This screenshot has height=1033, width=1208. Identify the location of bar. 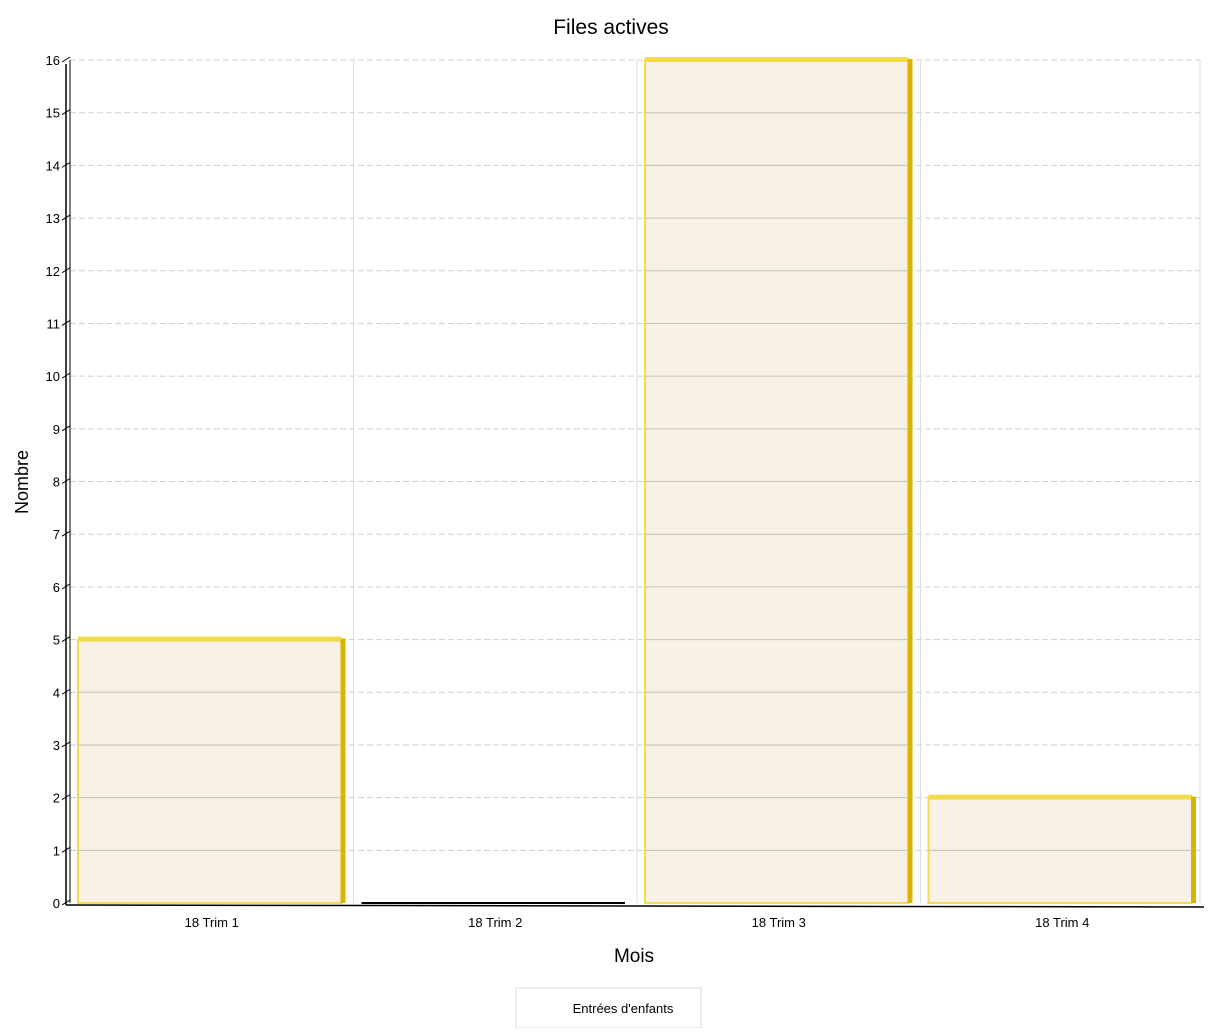
(210, 771).